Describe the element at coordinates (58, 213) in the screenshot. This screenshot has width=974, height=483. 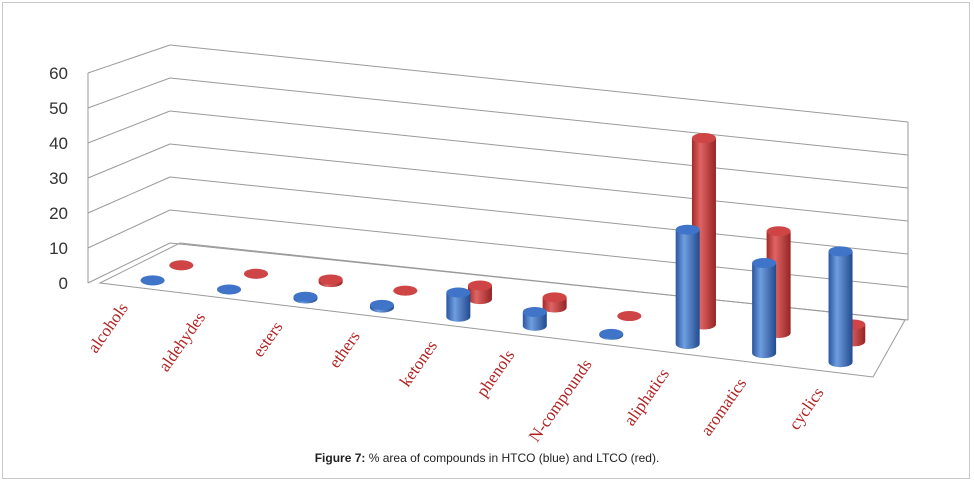
I see `y-tick-label: 20` at that location.